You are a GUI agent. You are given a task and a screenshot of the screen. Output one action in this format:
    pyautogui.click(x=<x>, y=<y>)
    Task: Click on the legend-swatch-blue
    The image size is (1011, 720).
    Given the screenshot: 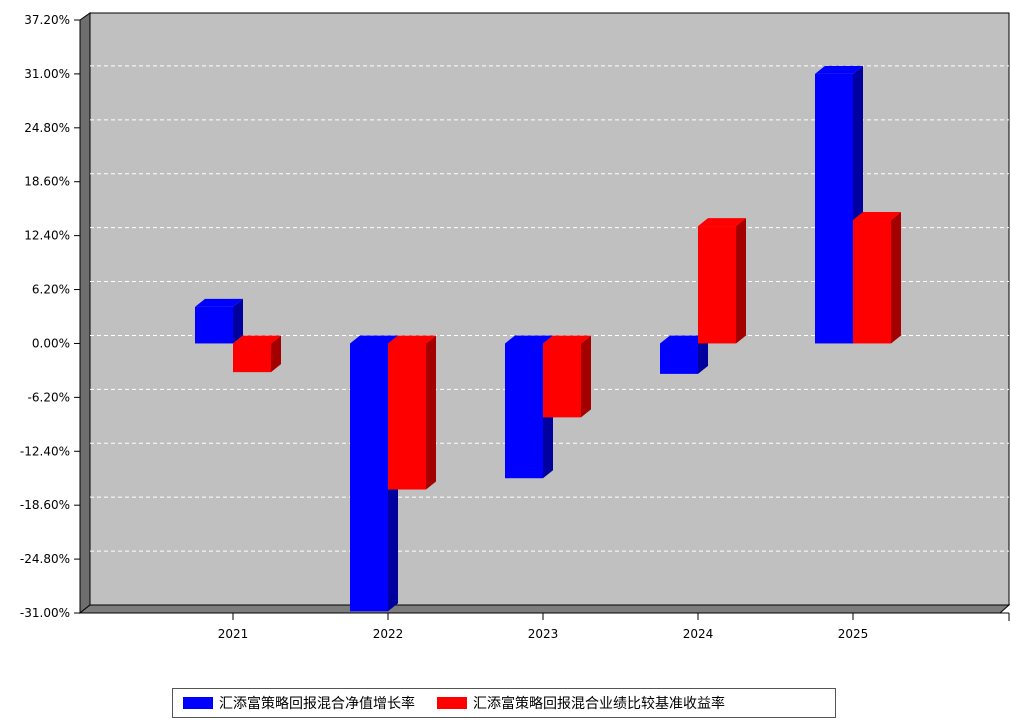 What is the action you would take?
    pyautogui.click(x=198, y=703)
    